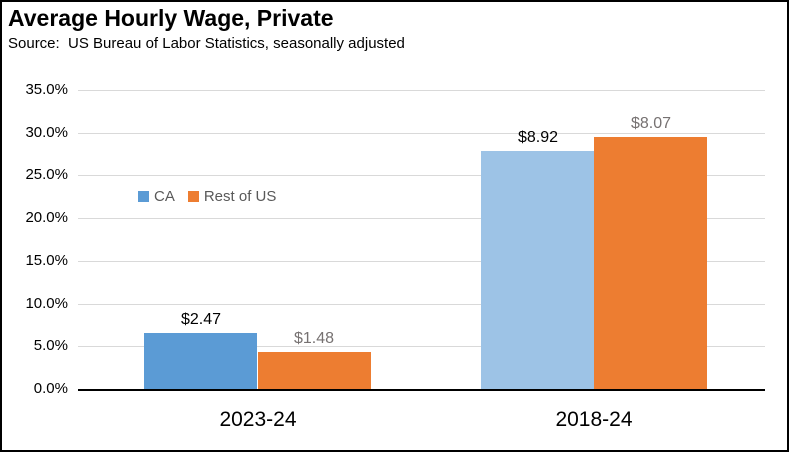 Image resolution: width=789 pixels, height=452 pixels. I want to click on bar-value-label: $2.47, so click(201, 319).